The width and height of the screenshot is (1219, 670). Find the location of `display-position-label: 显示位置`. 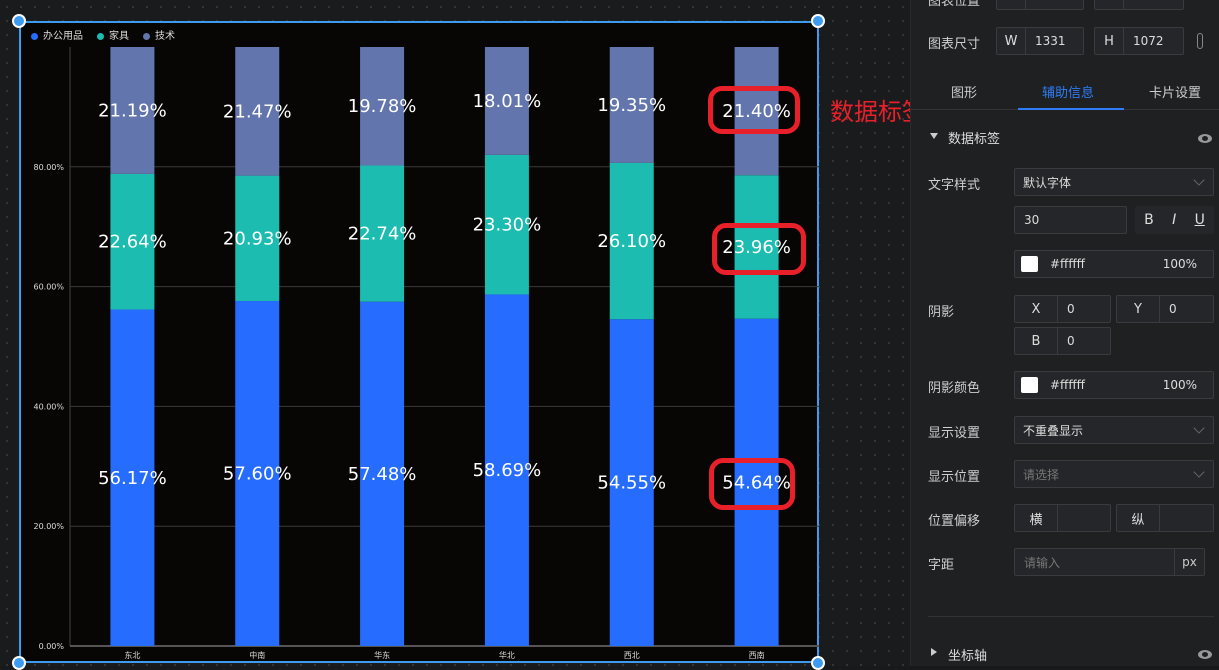

display-position-label: 显示位置 is located at coordinates (954, 477).